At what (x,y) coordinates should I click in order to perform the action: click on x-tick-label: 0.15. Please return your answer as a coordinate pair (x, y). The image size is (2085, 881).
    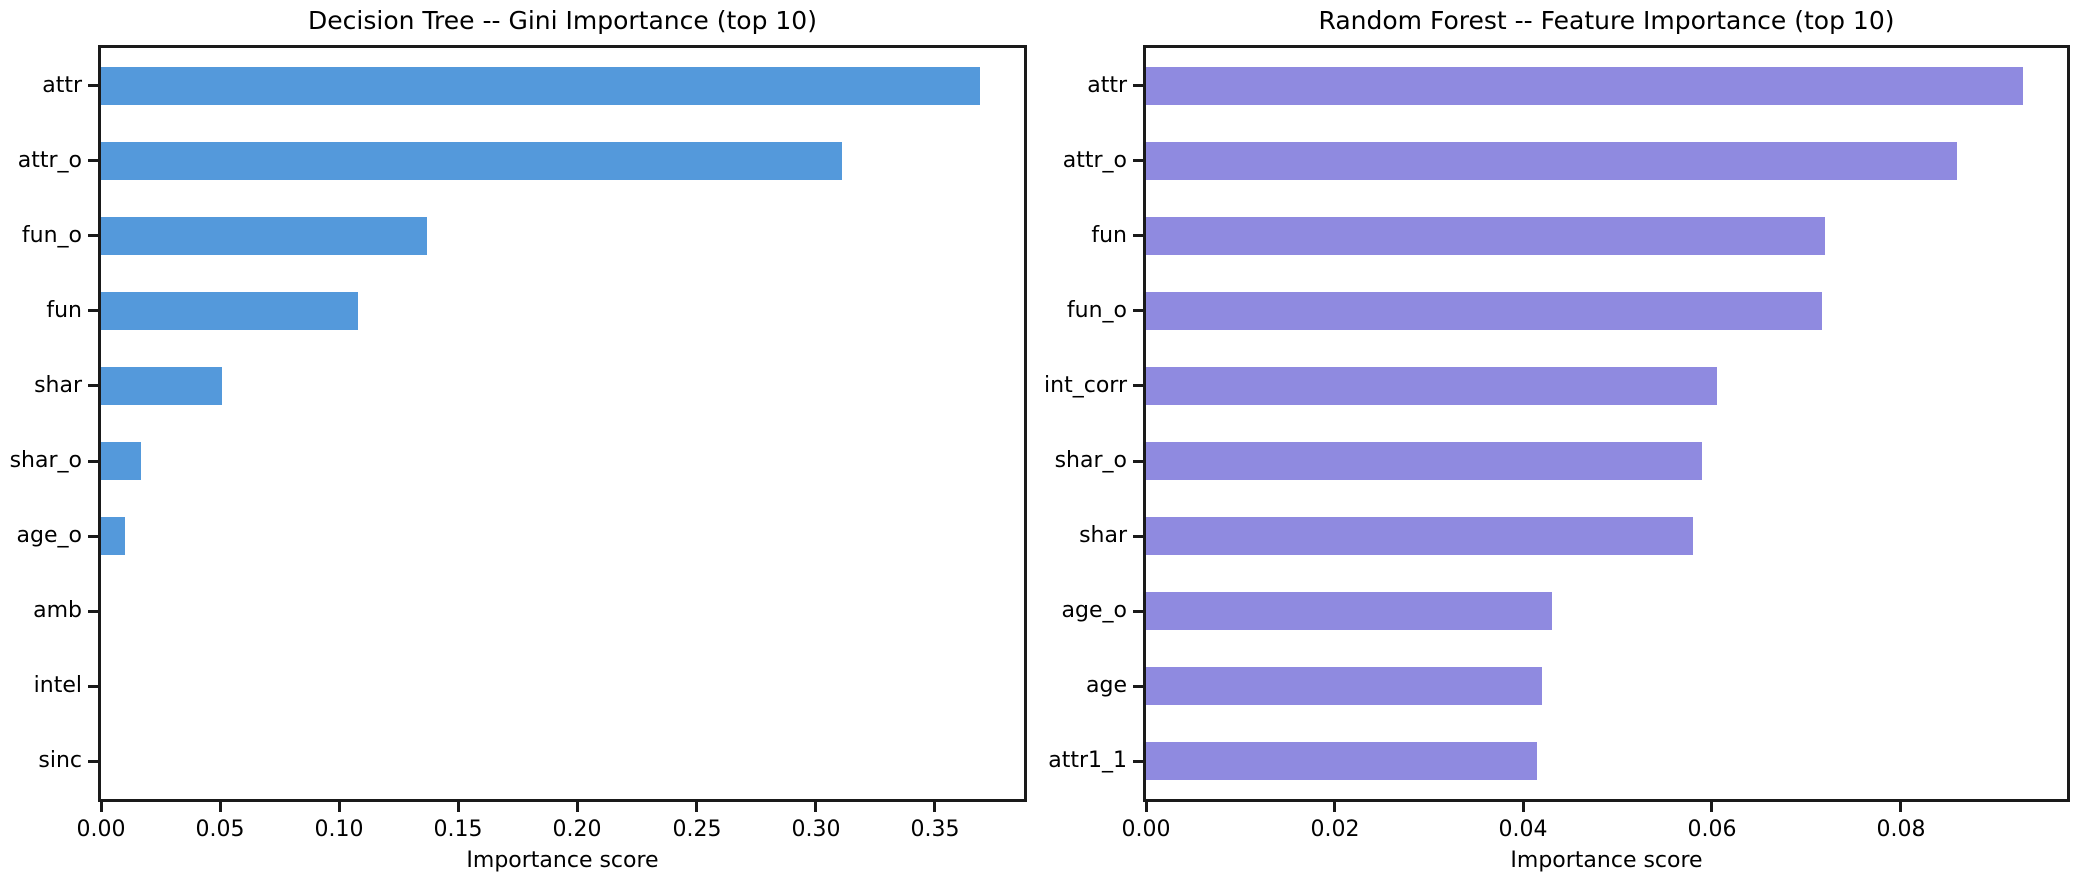
    Looking at the image, I should click on (458, 829).